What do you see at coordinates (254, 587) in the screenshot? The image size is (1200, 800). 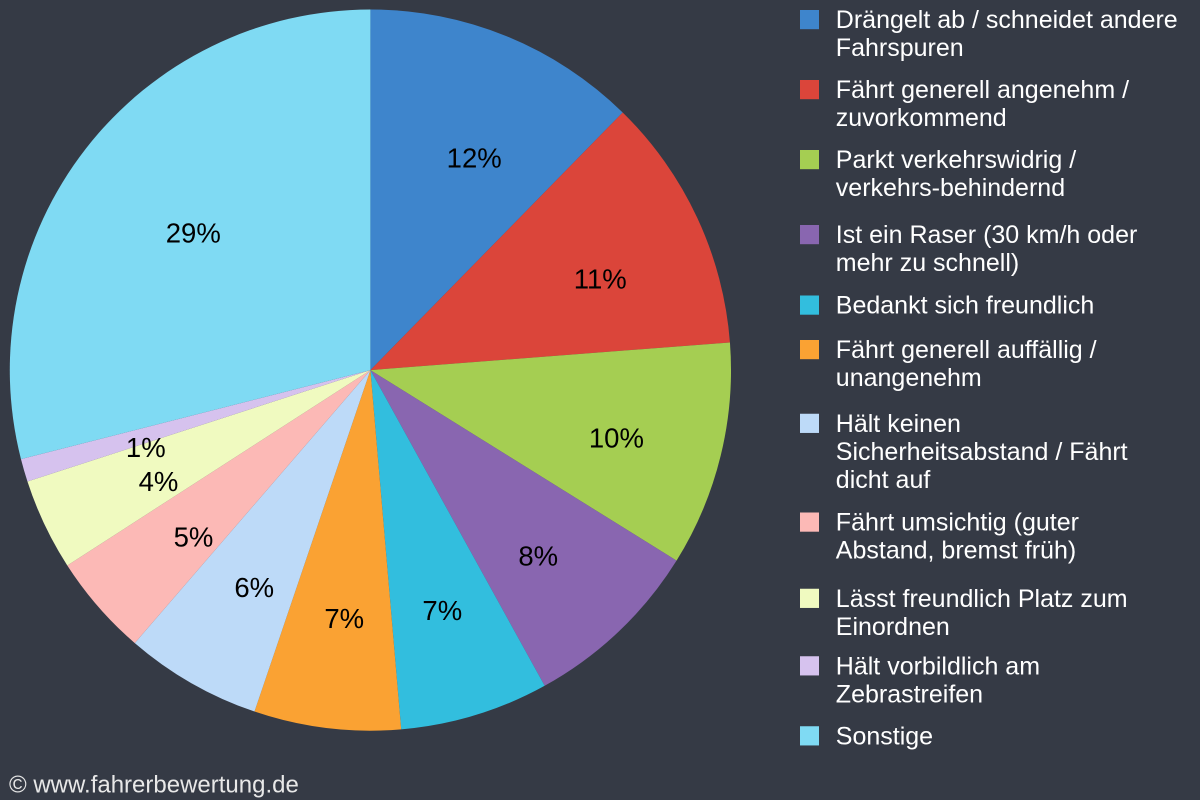 I see `svg-text: 6%` at bounding box center [254, 587].